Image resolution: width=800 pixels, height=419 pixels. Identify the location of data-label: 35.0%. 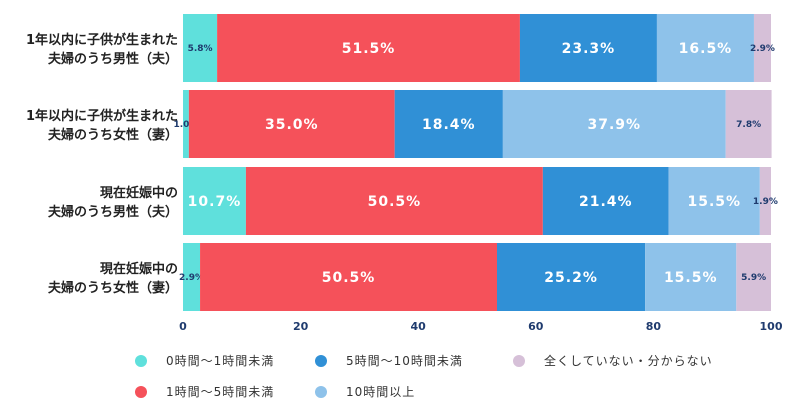
(292, 125).